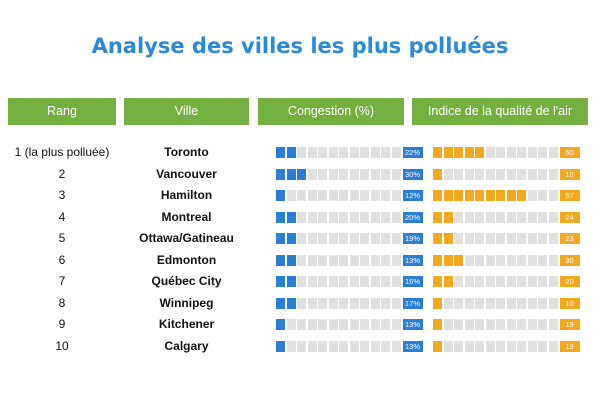 This screenshot has width=600, height=400. What do you see at coordinates (349, 281) in the screenshot?
I see `congestion-bar: 16%` at bounding box center [349, 281].